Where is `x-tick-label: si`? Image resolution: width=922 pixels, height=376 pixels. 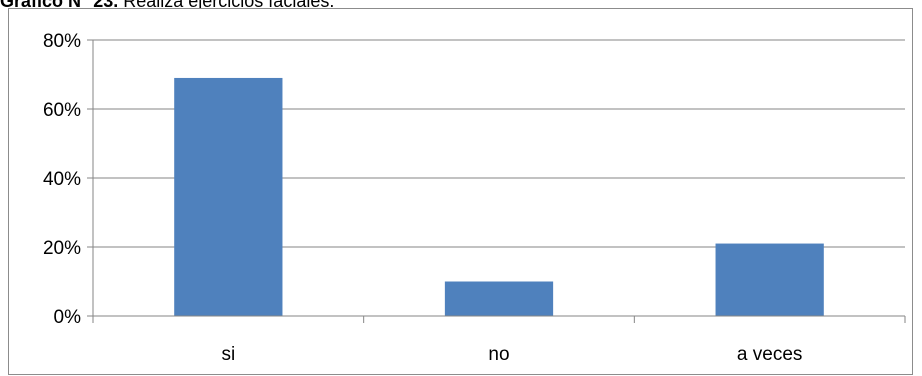 x-tick-label: si is located at coordinates (228, 354).